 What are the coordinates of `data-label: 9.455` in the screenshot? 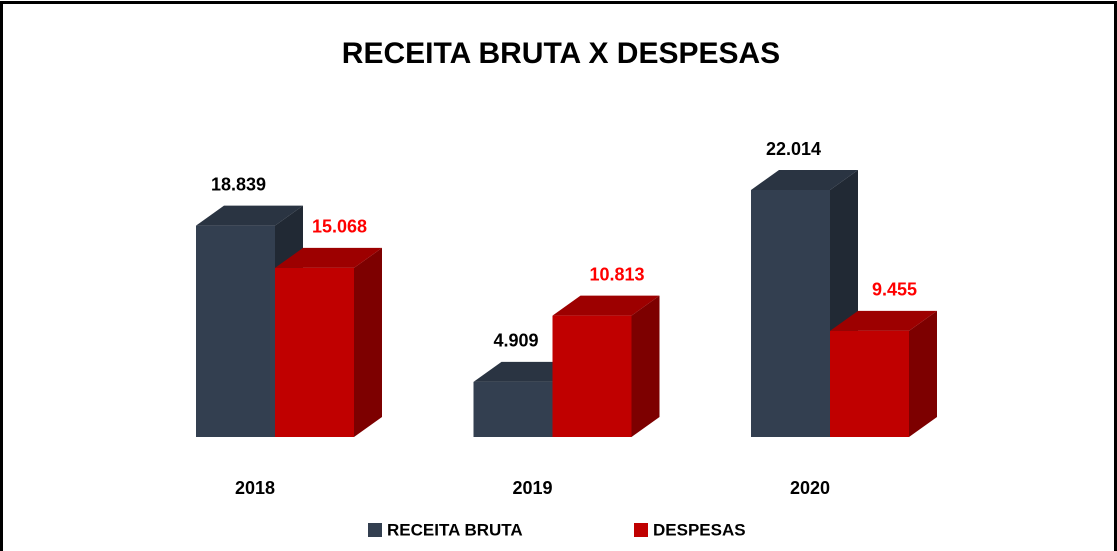 It's located at (894, 290).